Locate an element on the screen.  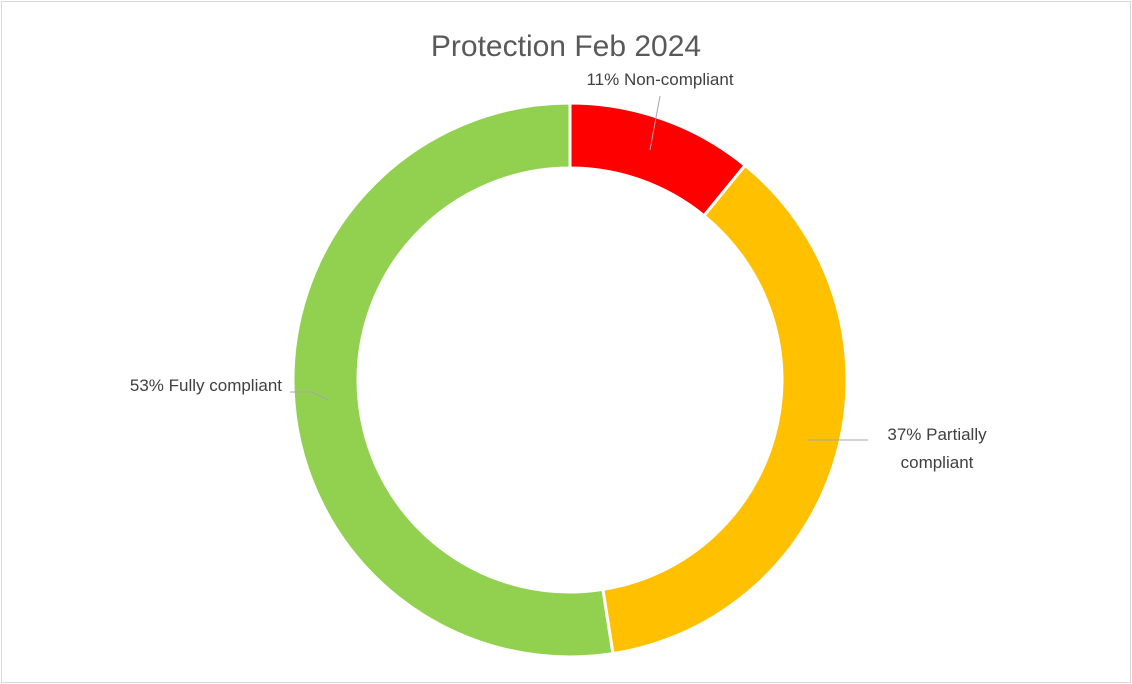
value-label: 37% is located at coordinates (904, 434).